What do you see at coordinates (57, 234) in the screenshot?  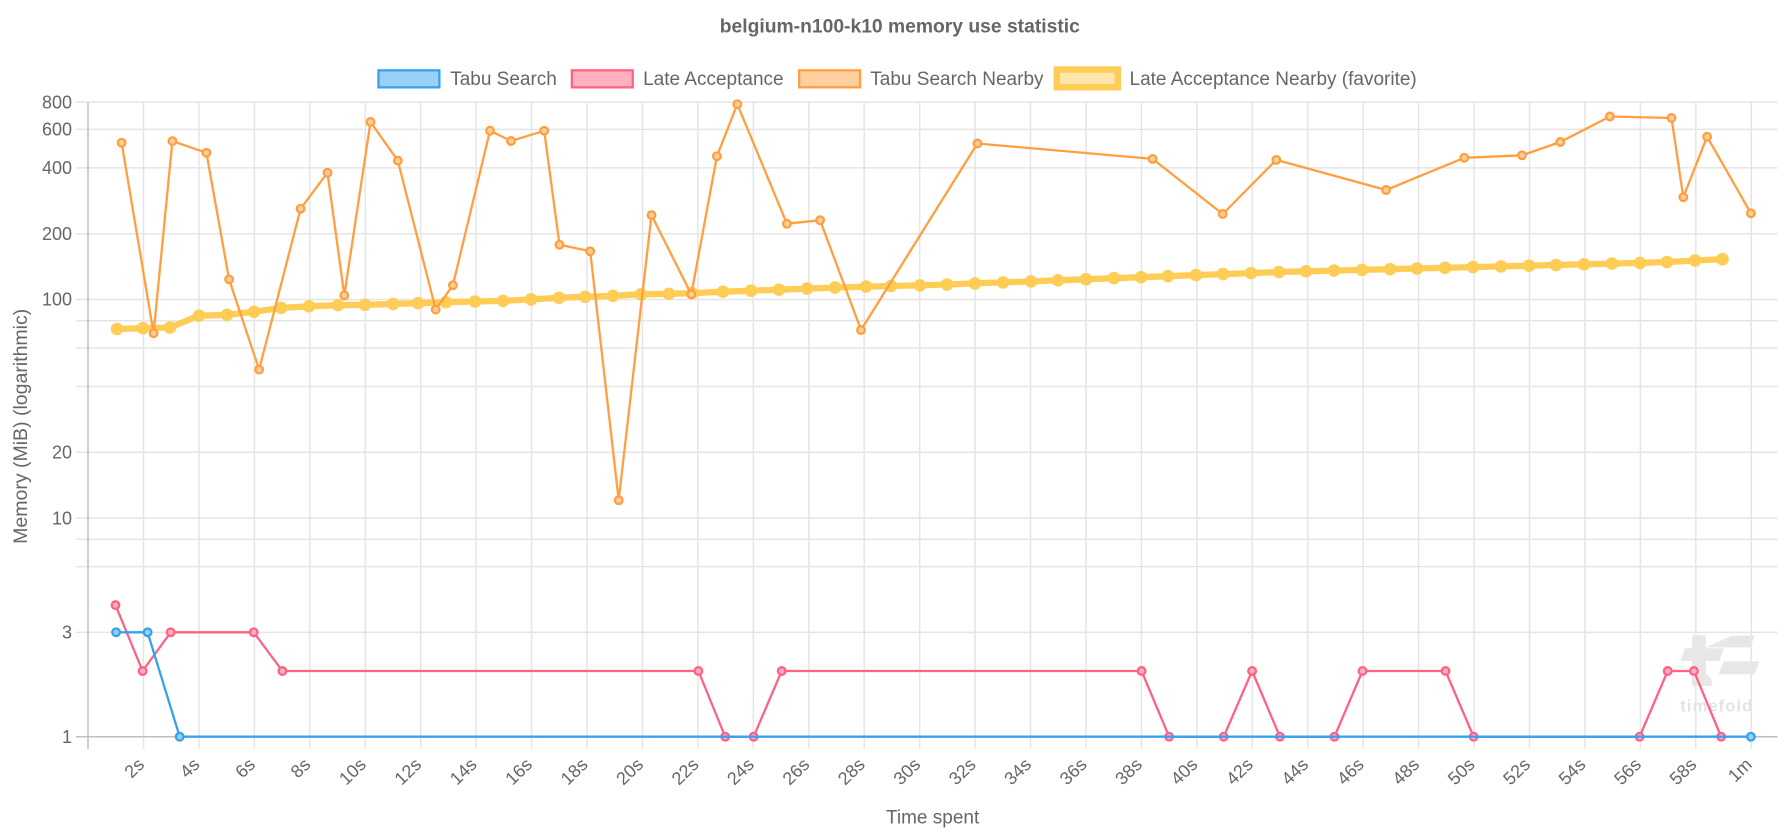 I see `svg-text: 200` at bounding box center [57, 234].